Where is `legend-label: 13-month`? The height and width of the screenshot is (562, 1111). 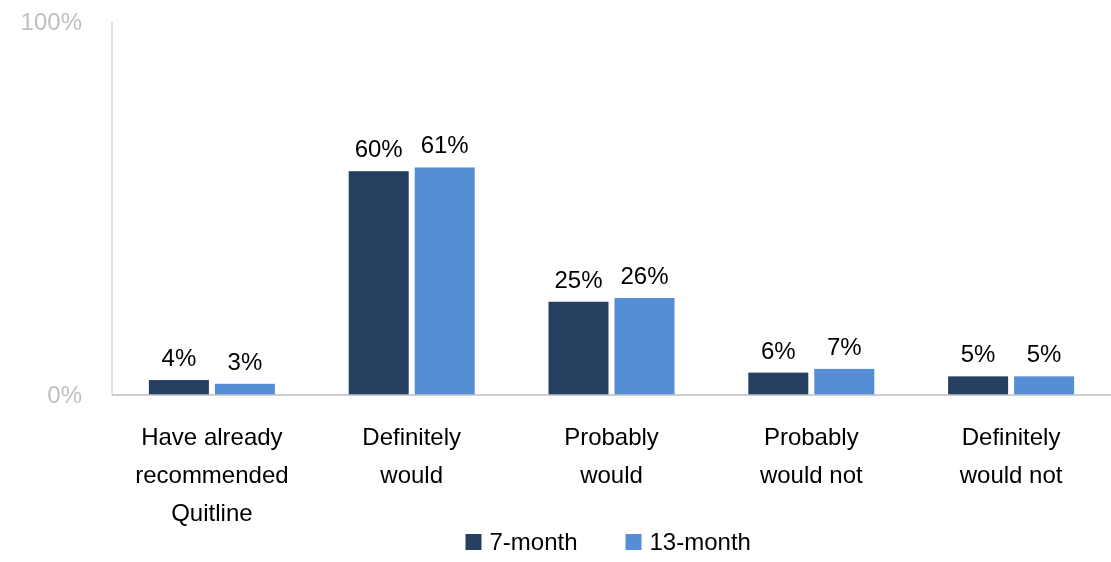
legend-label: 13-month is located at coordinates (700, 542).